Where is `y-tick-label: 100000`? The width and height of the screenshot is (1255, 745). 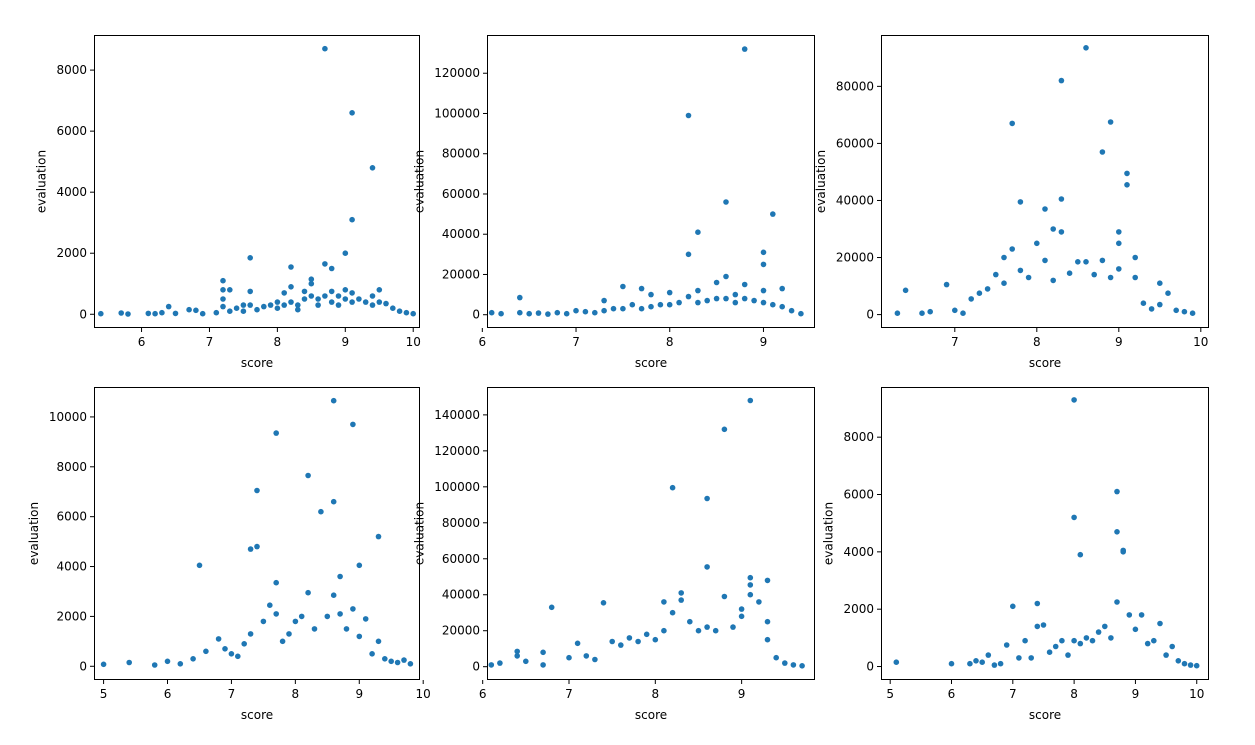 y-tick-label: 100000 is located at coordinates (457, 113).